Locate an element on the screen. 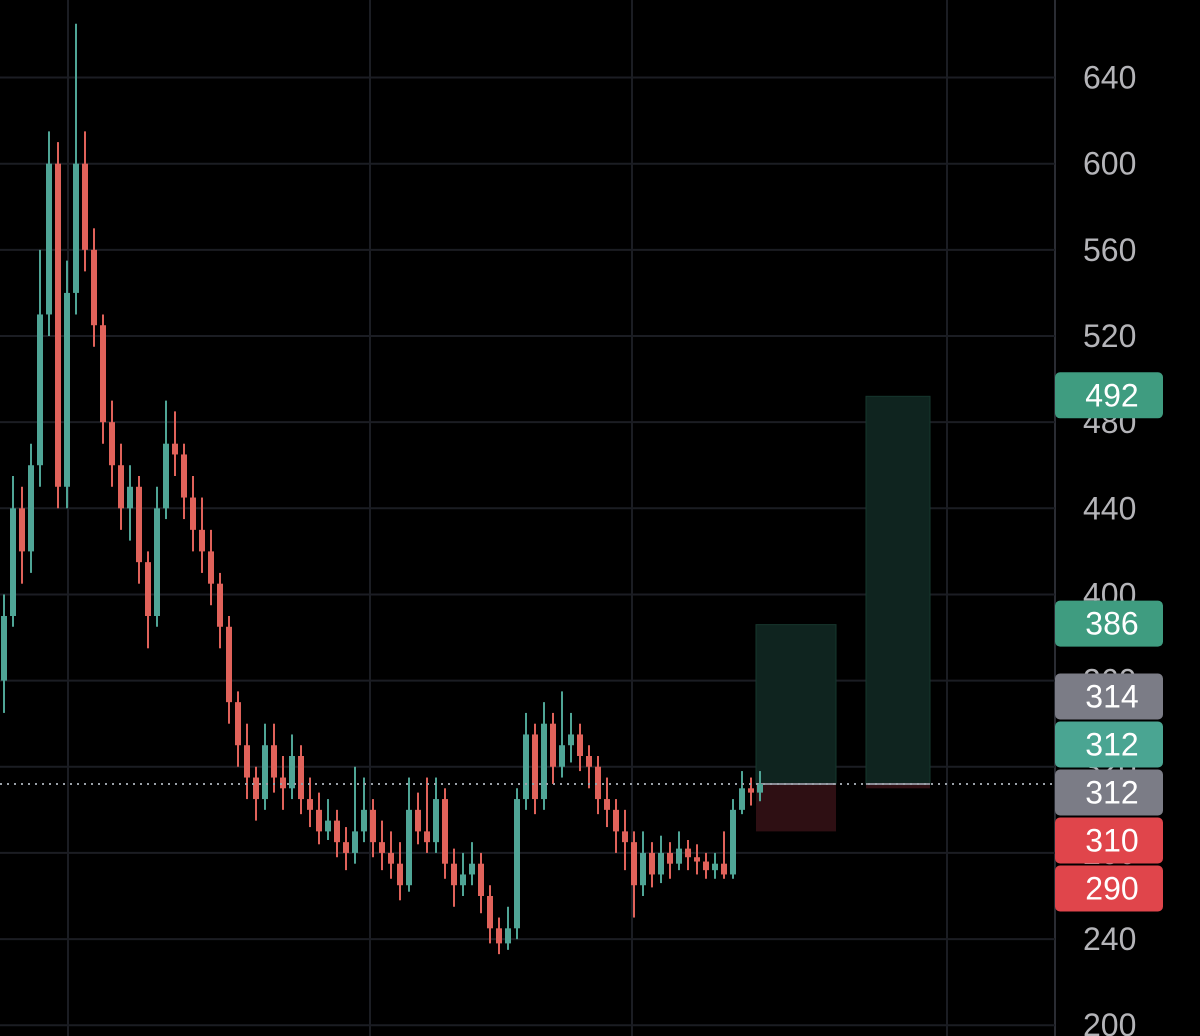 The height and width of the screenshot is (1036, 1200). price-label: 290 is located at coordinates (1111, 888).